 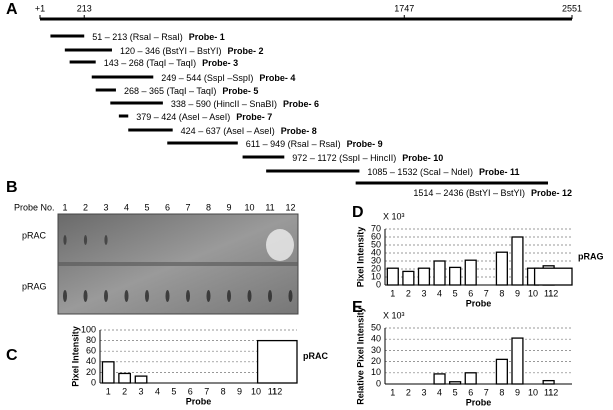 I want to click on y-tick-label: 0, so click(x=378, y=284).